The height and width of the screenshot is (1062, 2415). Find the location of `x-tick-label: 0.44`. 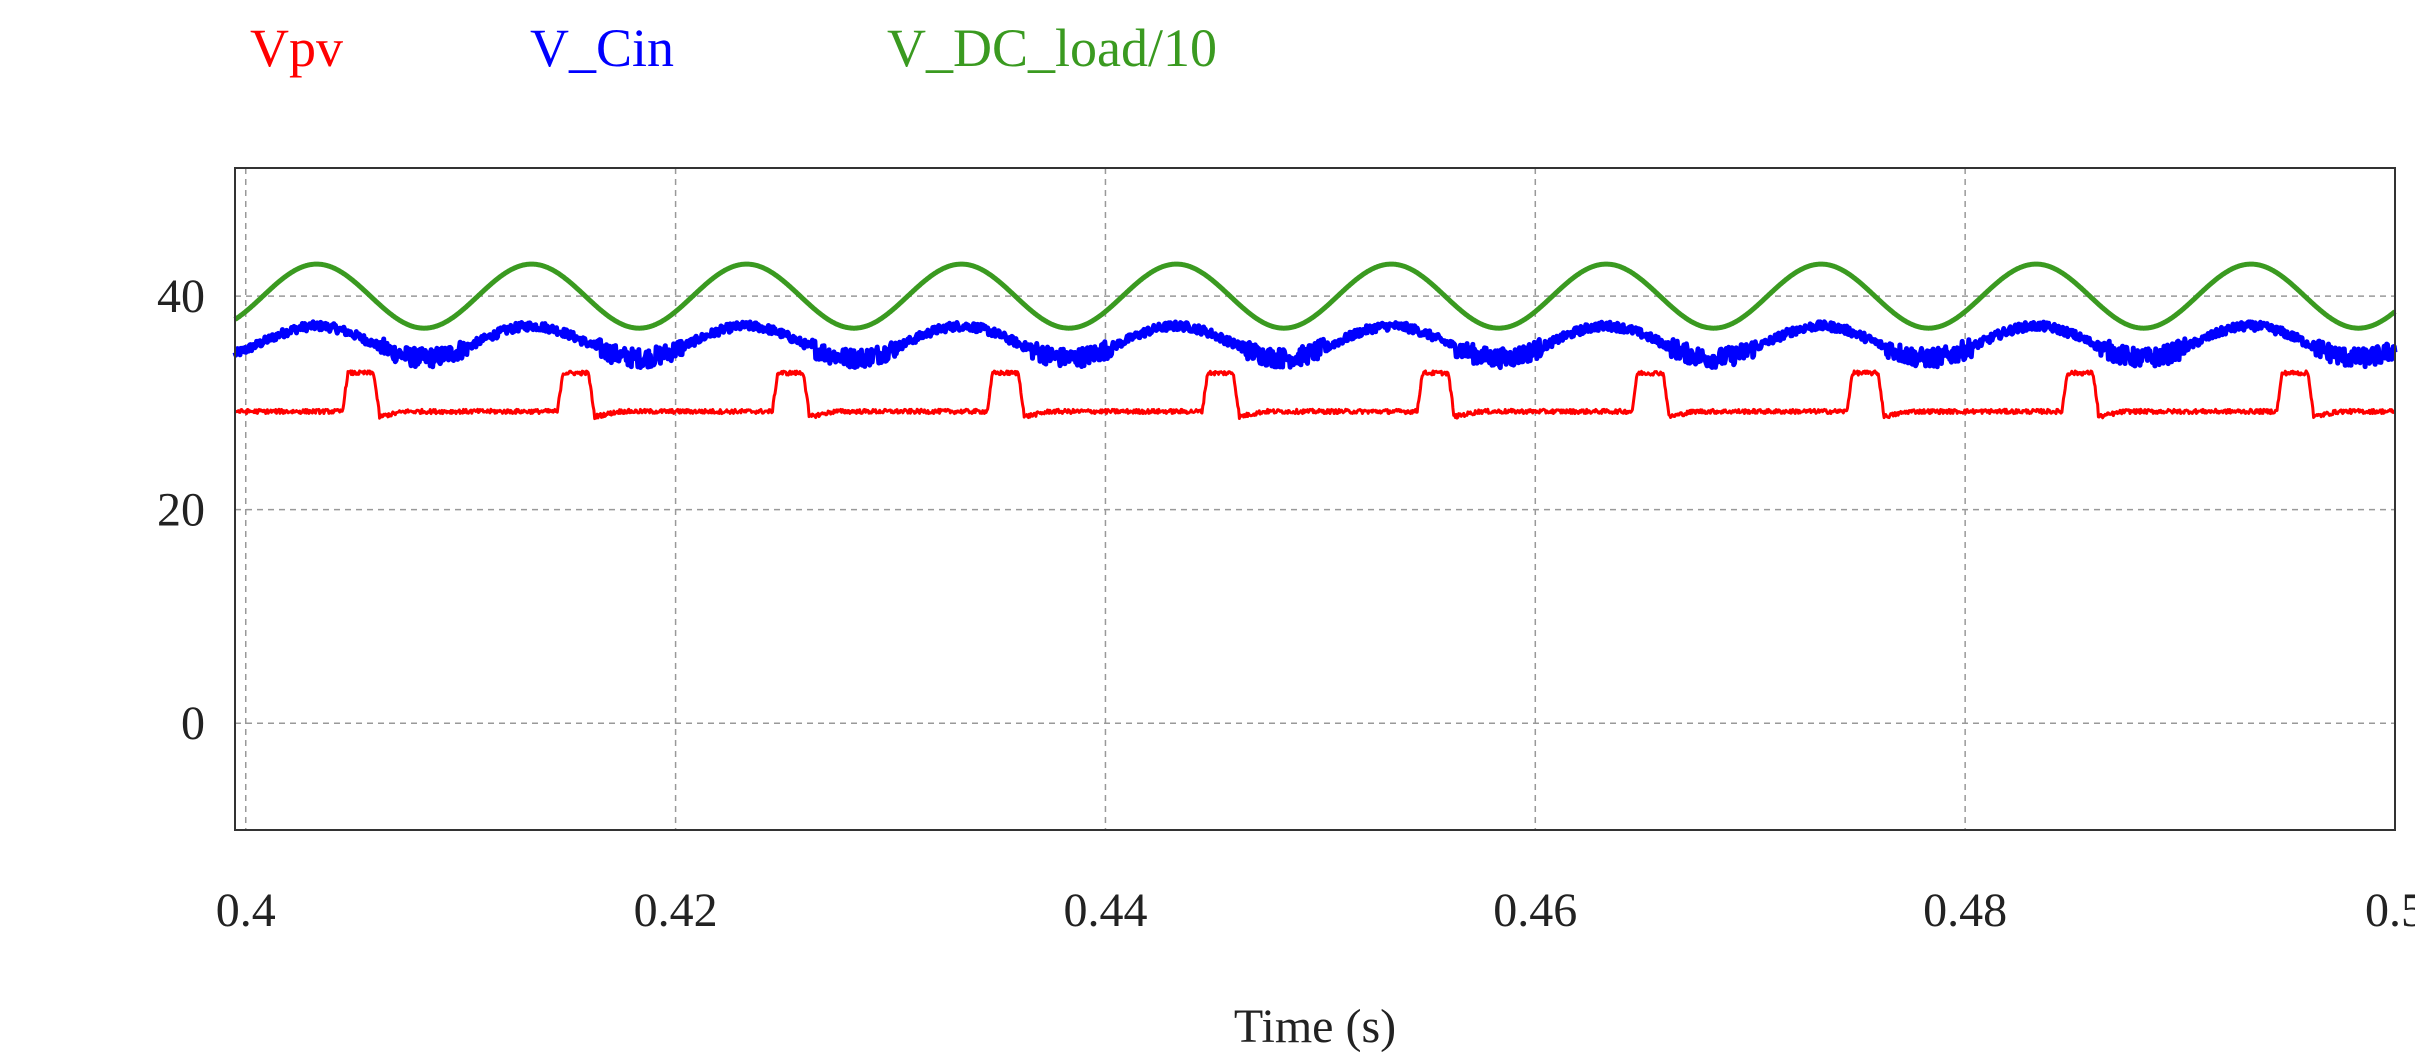

x-tick-label: 0.44 is located at coordinates (1105, 910).